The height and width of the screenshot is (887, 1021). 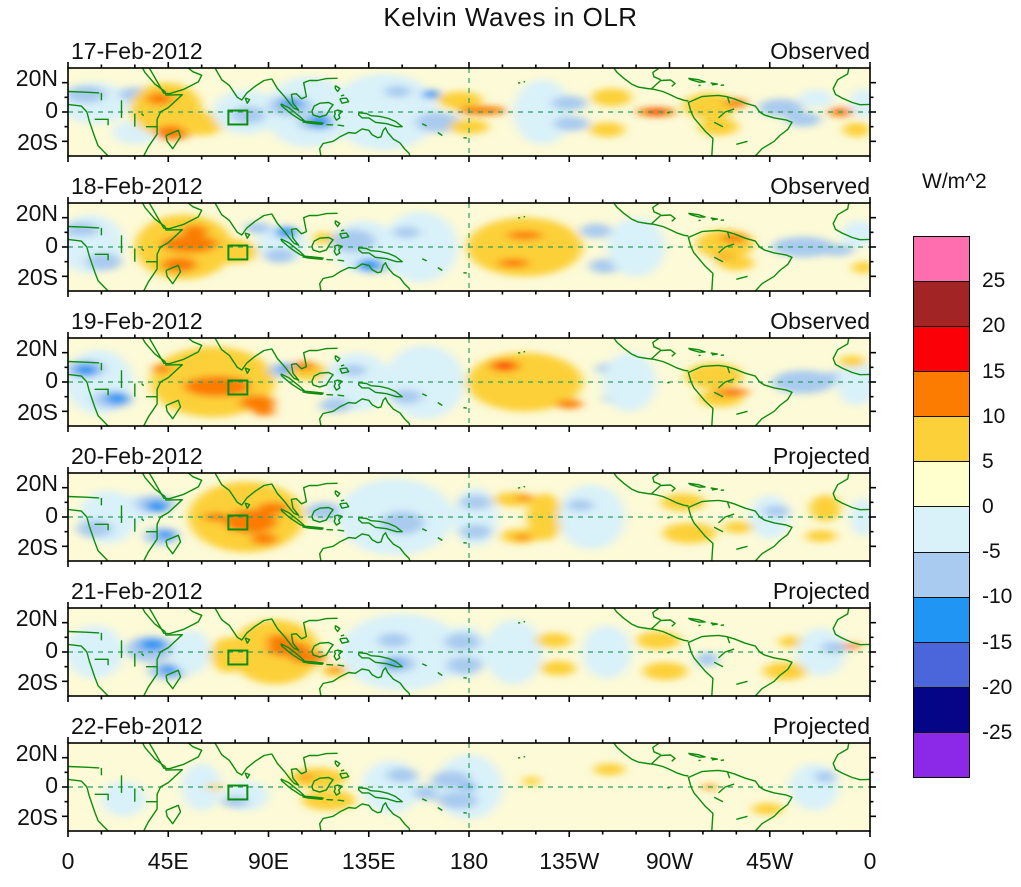 I want to click on panel-date: 17-Feb-2012, so click(x=137, y=51).